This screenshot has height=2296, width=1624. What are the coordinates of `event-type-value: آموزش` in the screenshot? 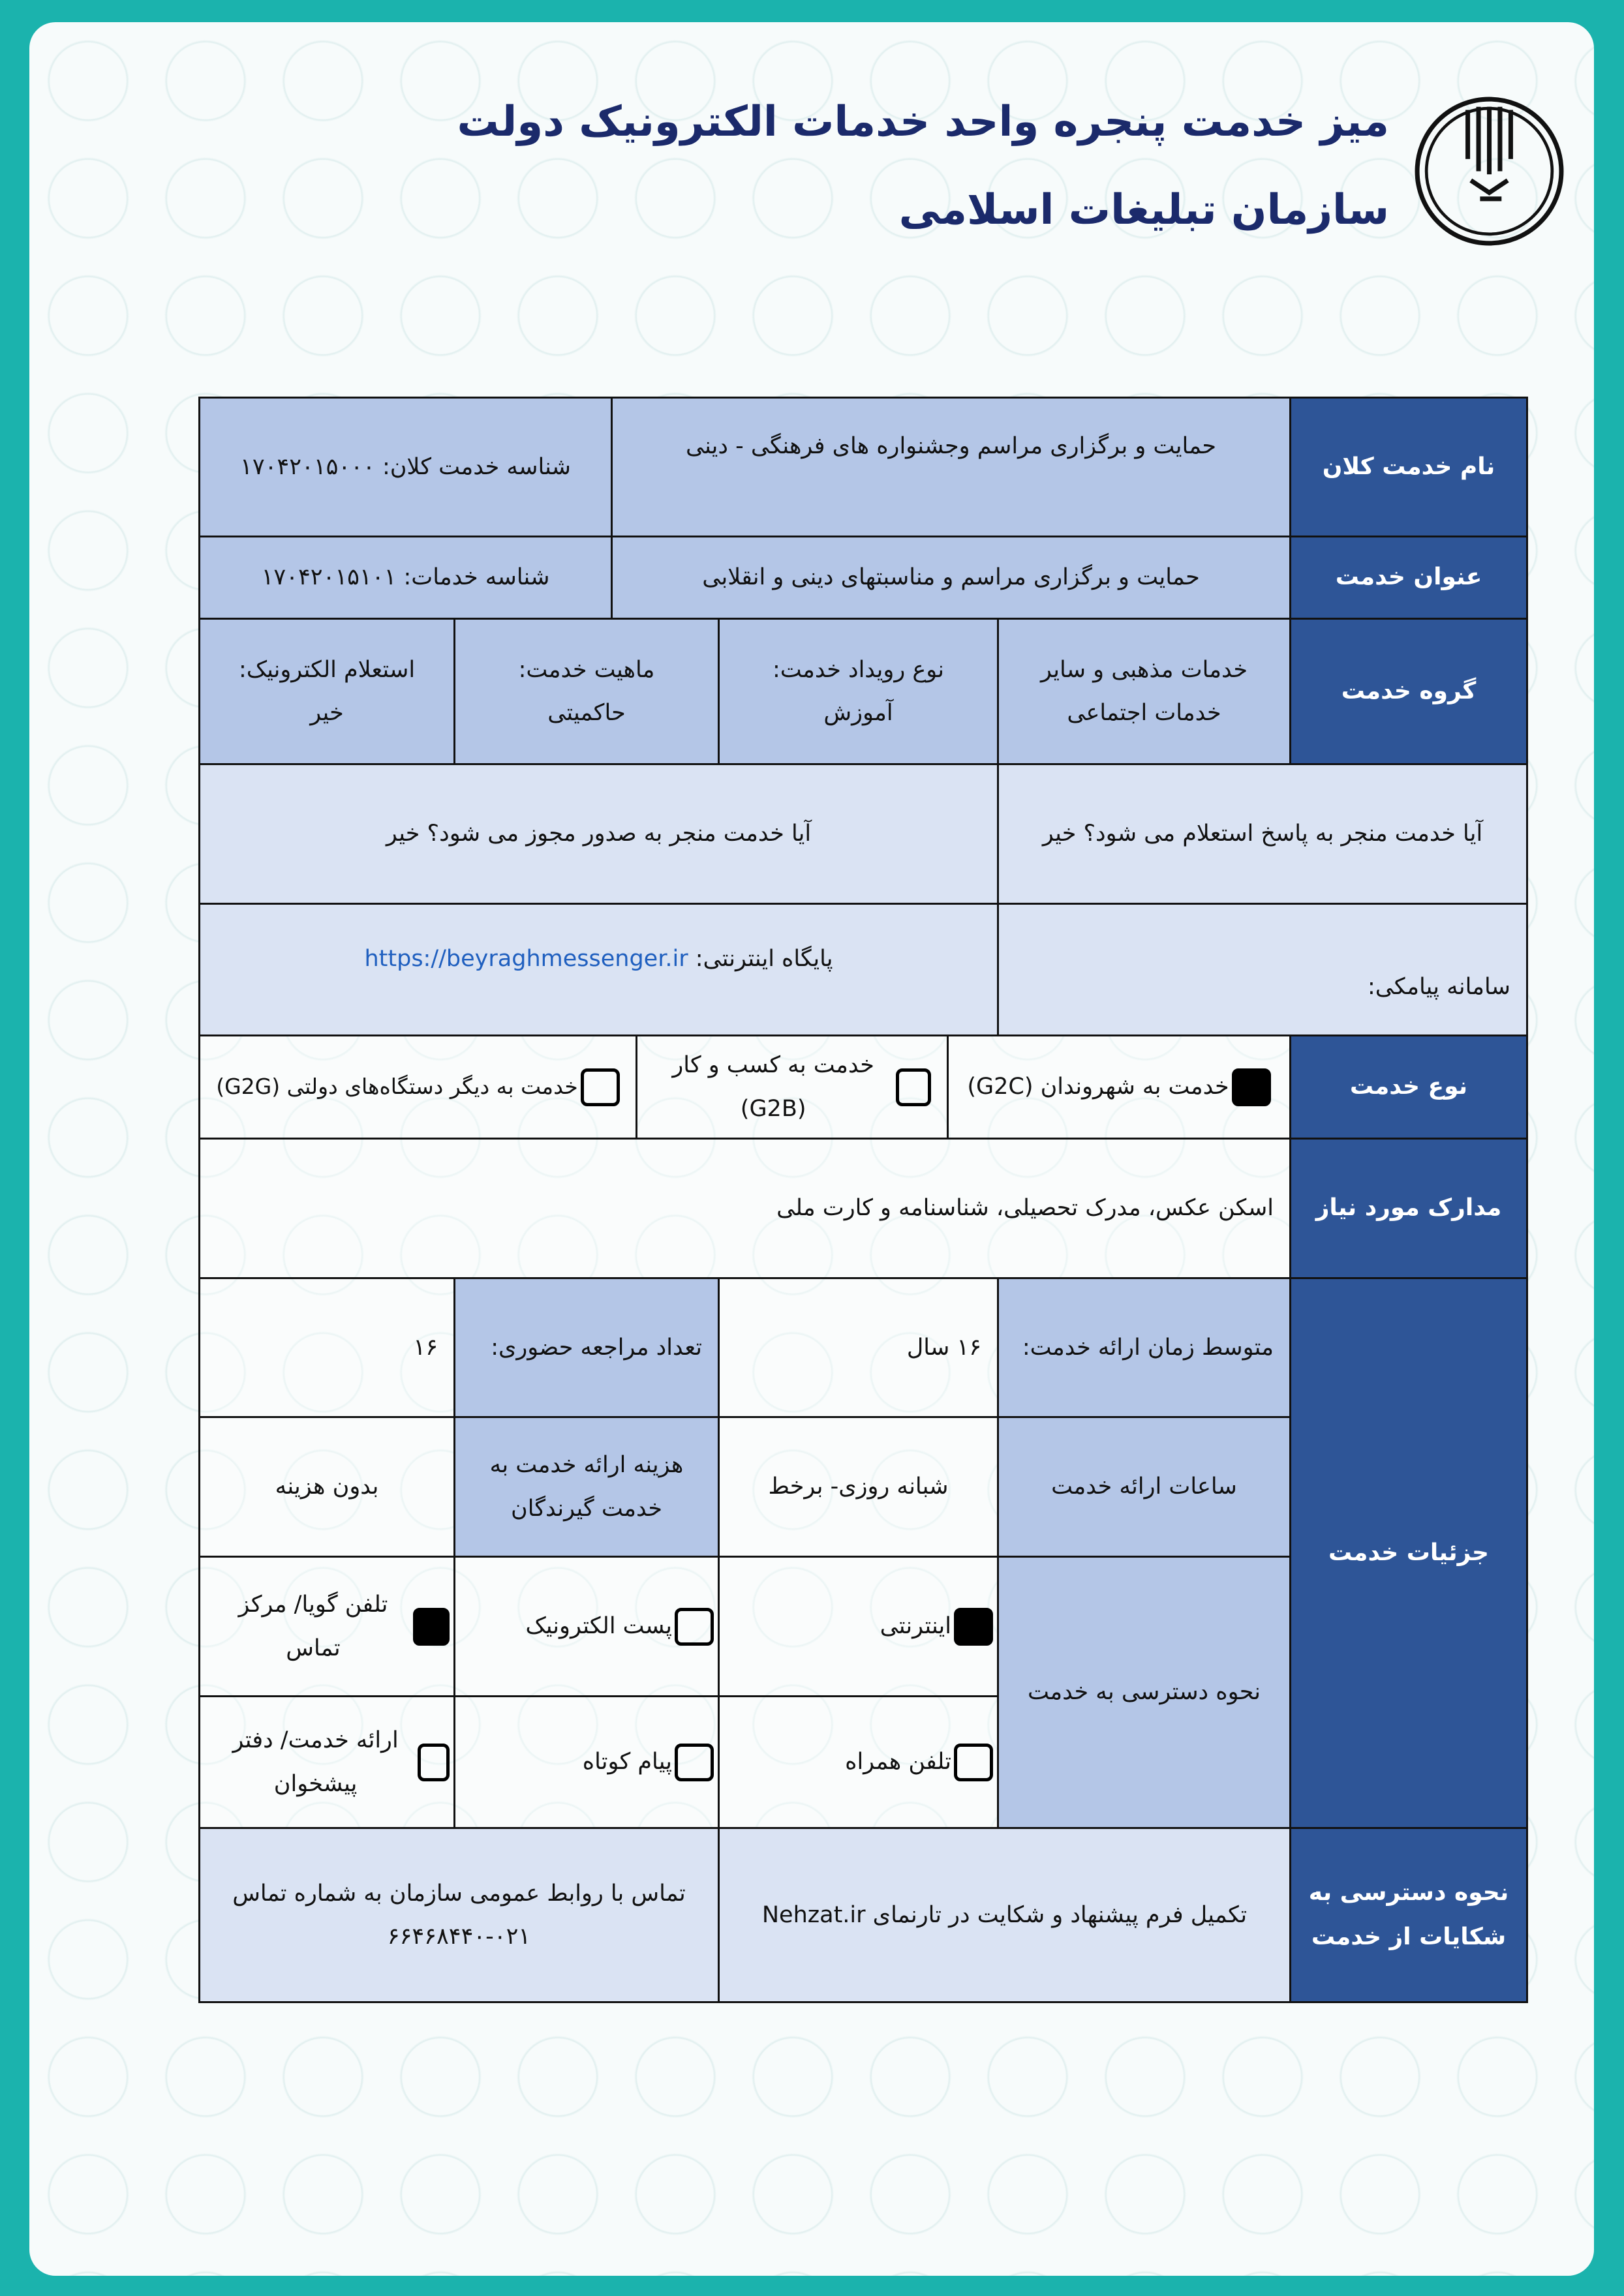 It's located at (858, 713).